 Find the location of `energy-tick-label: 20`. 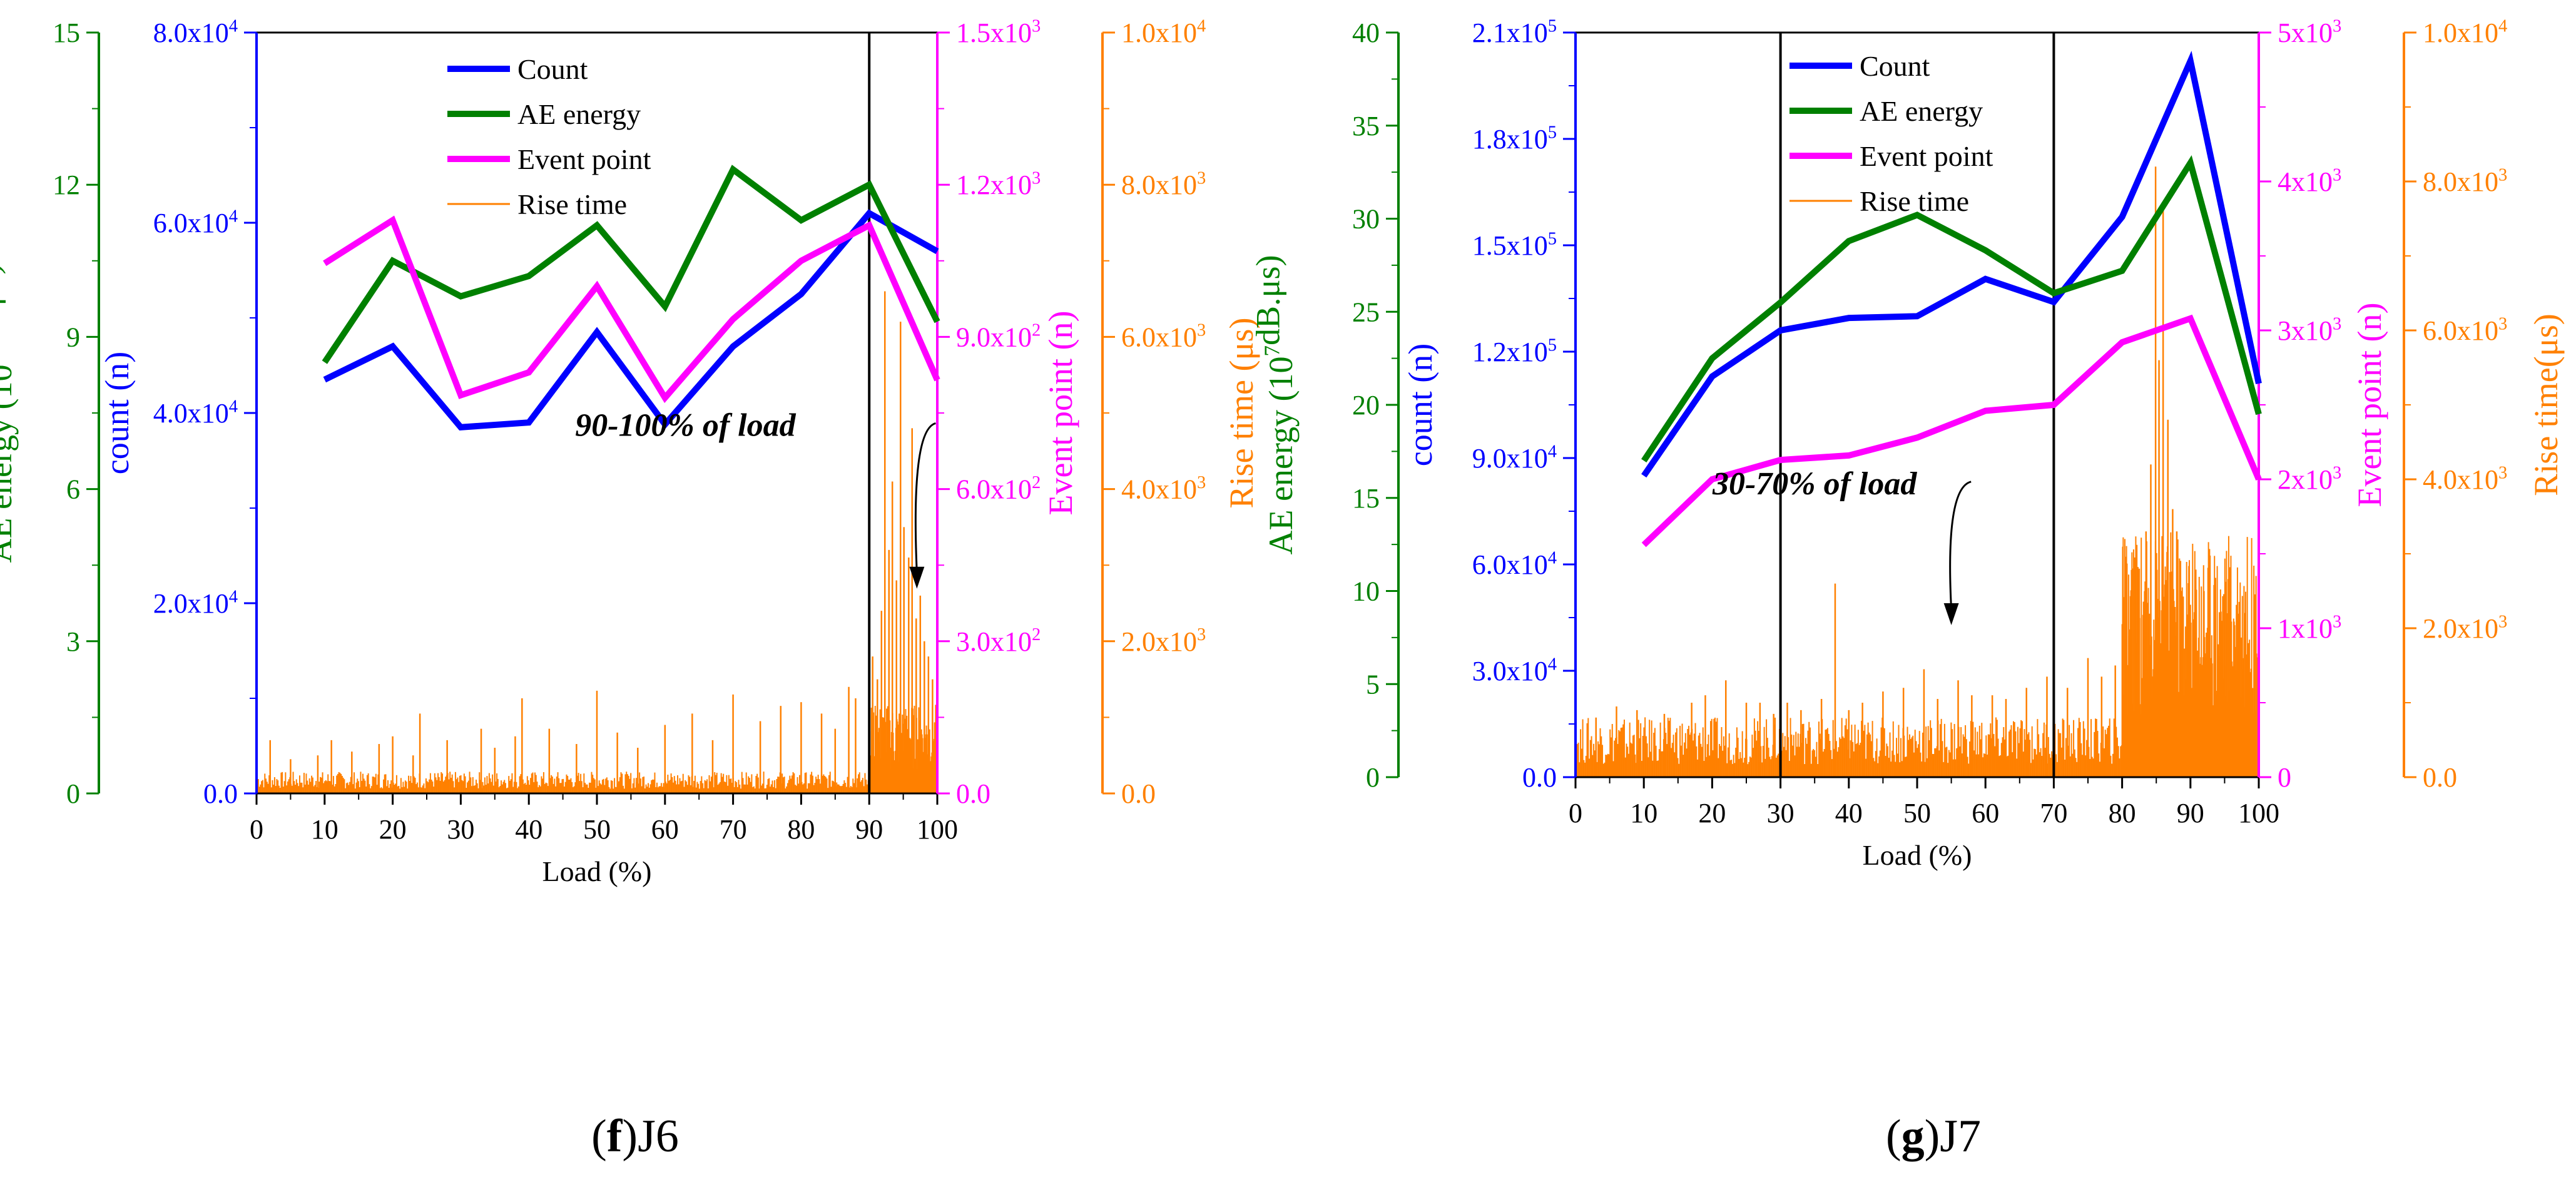

energy-tick-label: 20 is located at coordinates (1366, 405).